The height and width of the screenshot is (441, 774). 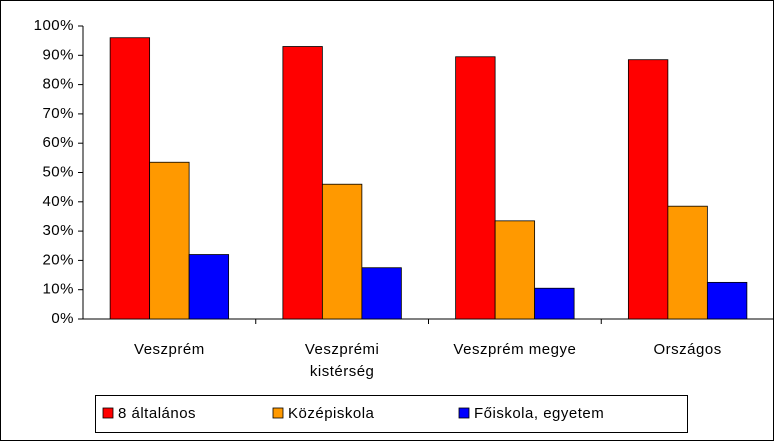 I want to click on y-tick-label: 70%, so click(x=58, y=113).